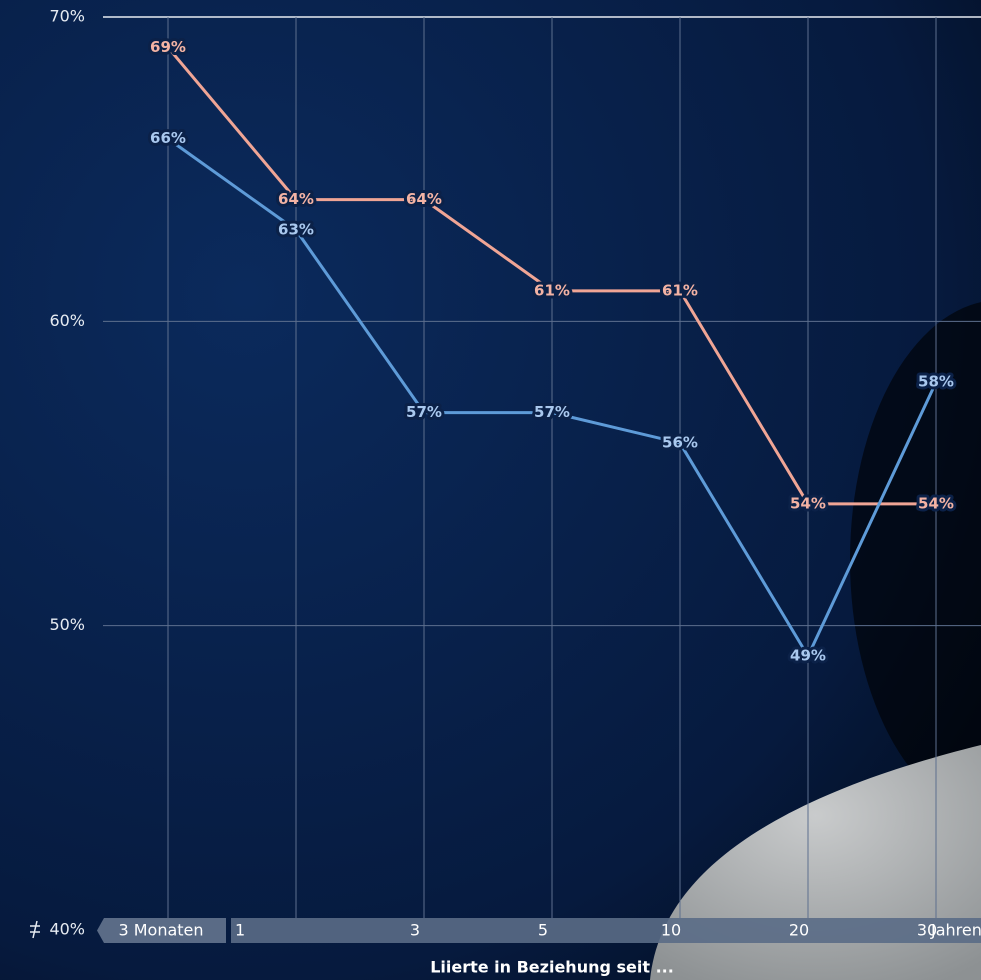 This screenshot has width=981, height=980. What do you see at coordinates (680, 443) in the screenshot?
I see `value-label: 56%` at bounding box center [680, 443].